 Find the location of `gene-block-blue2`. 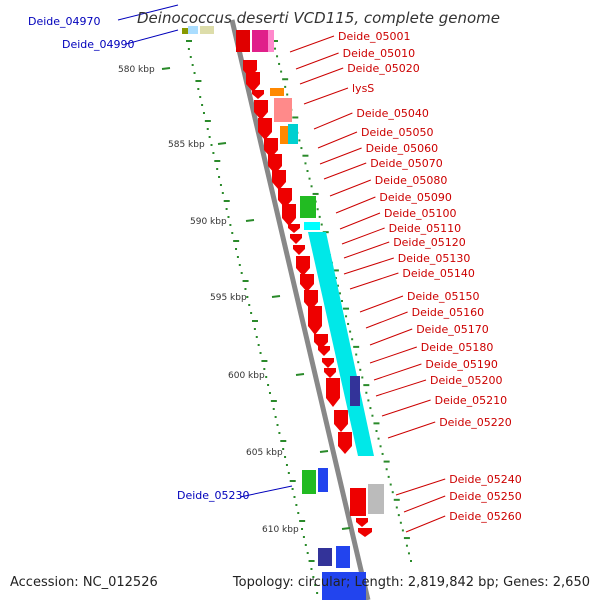

gene-block-blue2 is located at coordinates (343, 557).